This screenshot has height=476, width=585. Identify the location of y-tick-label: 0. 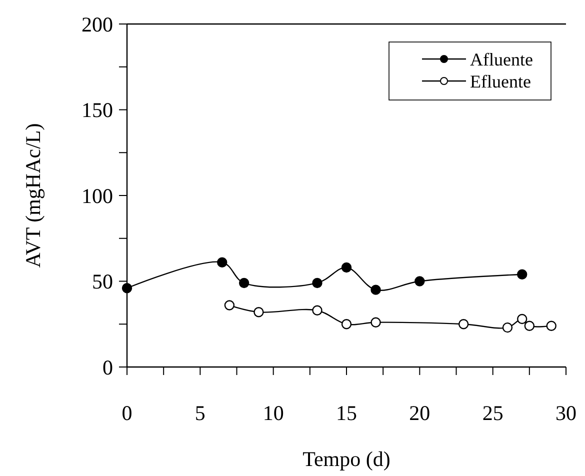
(107, 367).